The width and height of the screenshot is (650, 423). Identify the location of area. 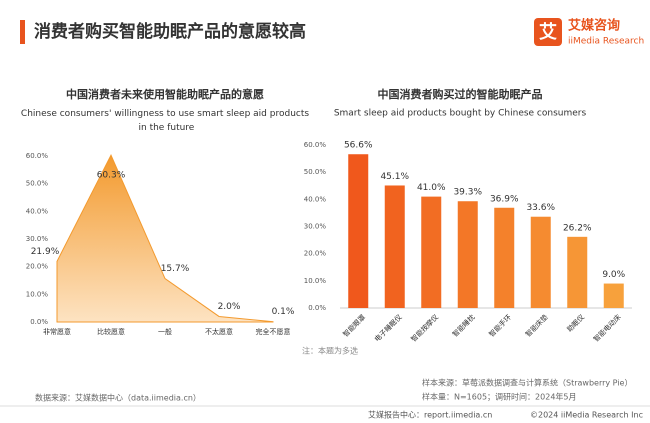
(165, 238).